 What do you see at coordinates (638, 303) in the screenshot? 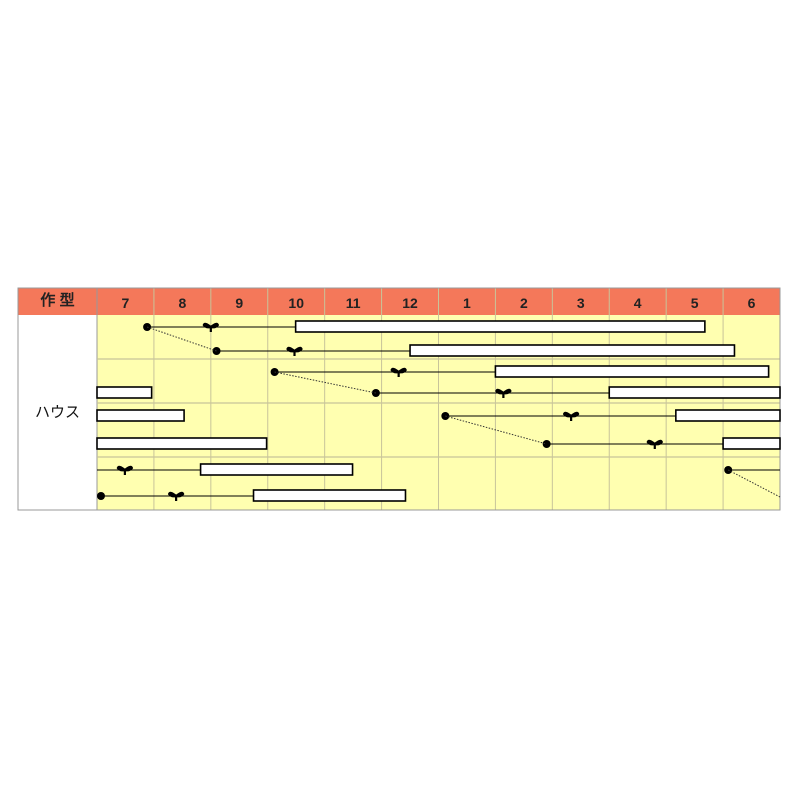
I see `month-label-4: 4` at bounding box center [638, 303].